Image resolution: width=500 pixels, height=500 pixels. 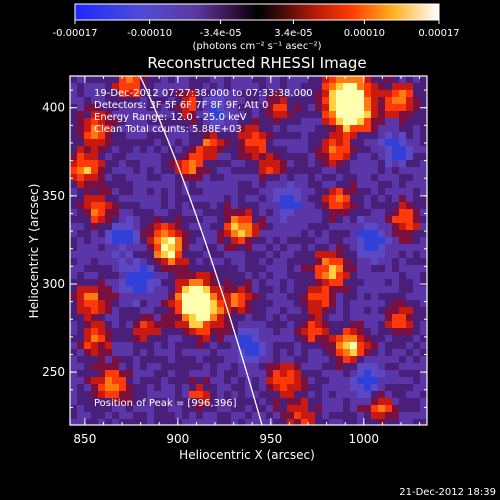 What do you see at coordinates (447, 492) in the screenshot?
I see `footer-date: 21-Dec-2012 18:39` at bounding box center [447, 492].